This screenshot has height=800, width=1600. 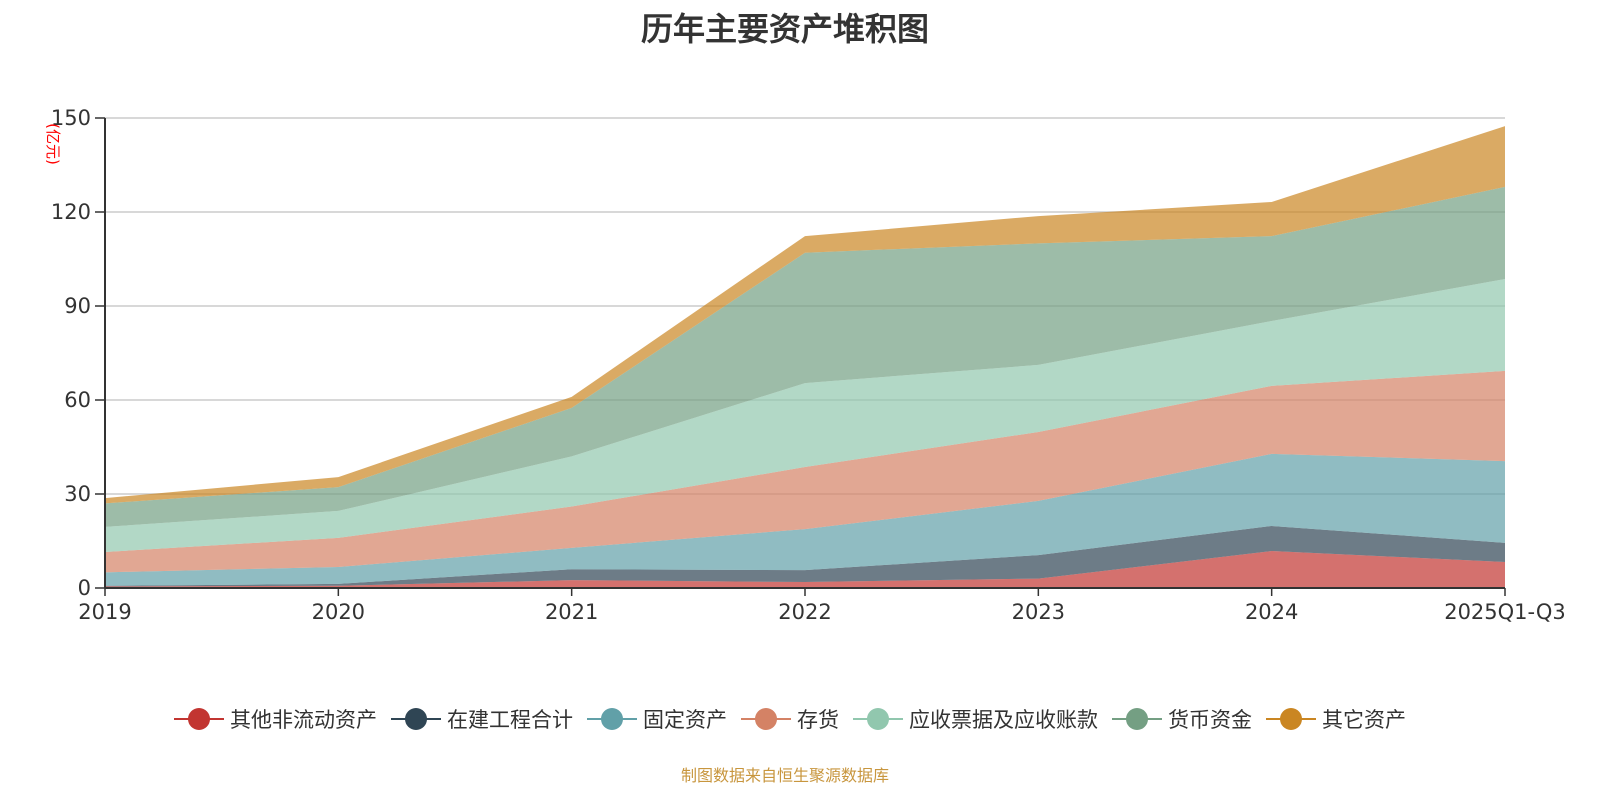 I want to click on legend-item: 存货, so click(x=790, y=719).